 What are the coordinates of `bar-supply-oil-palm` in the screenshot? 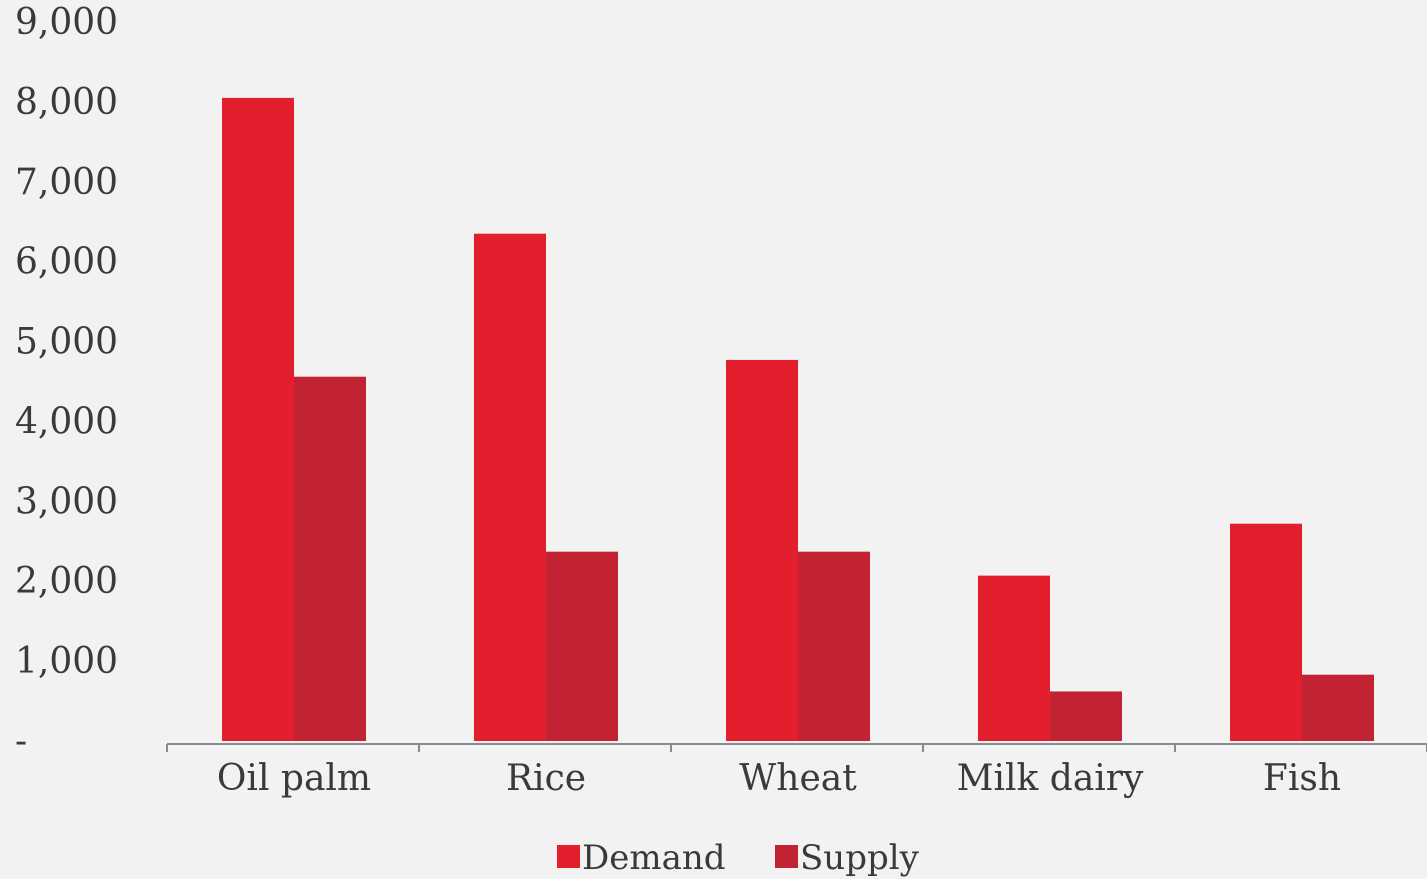 It's located at (330, 558).